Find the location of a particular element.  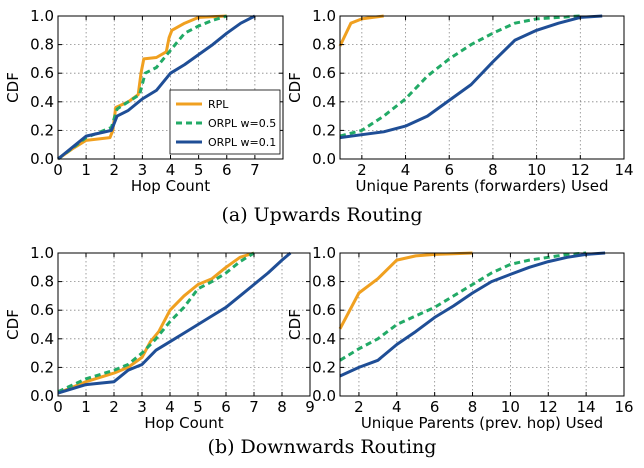

x-axis-label: Unique Parents (prev. hop) Used is located at coordinates (482, 423).